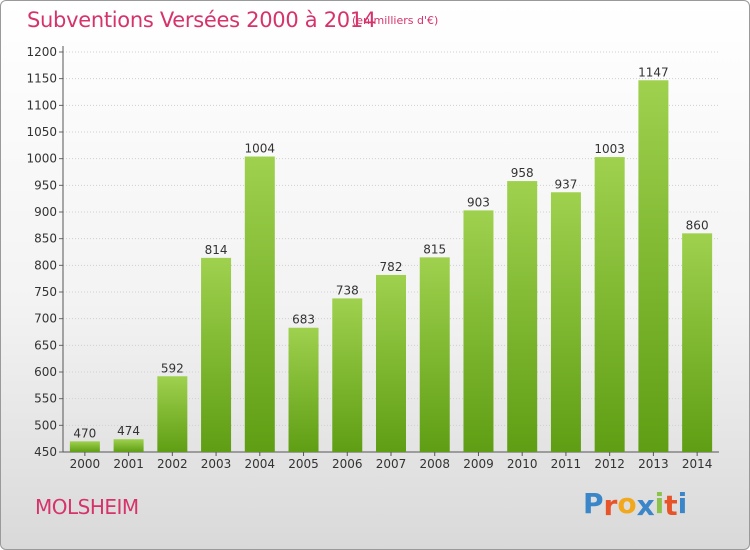  Describe the element at coordinates (41, 52) in the screenshot. I see `y-tick-label: 1200` at that location.